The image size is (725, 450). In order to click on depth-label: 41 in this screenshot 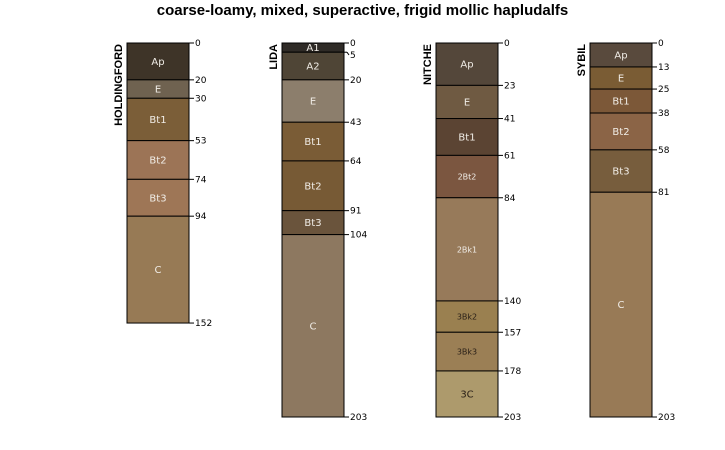, I will do `click(509, 120)`.